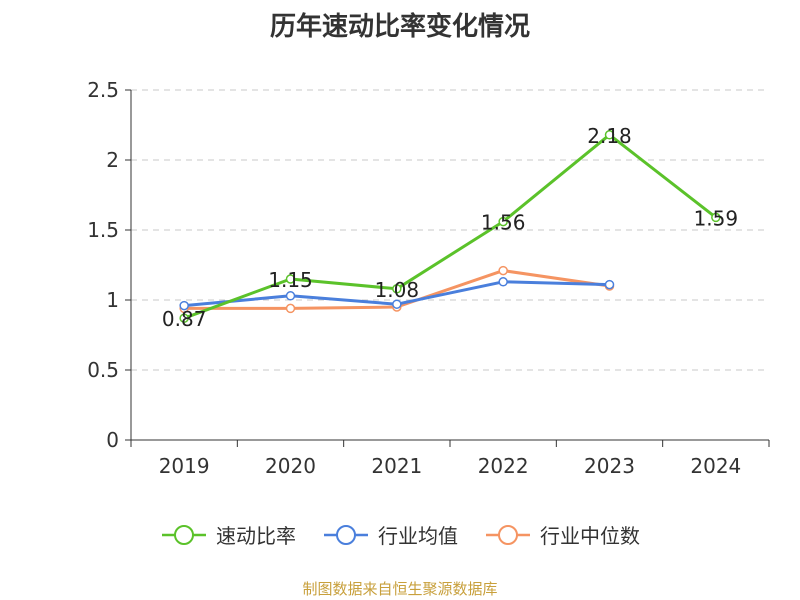 The image size is (800, 600). Describe the element at coordinates (400, 589) in the screenshot. I see `source-note: 制图数据来自恒生聚源数据库` at that location.